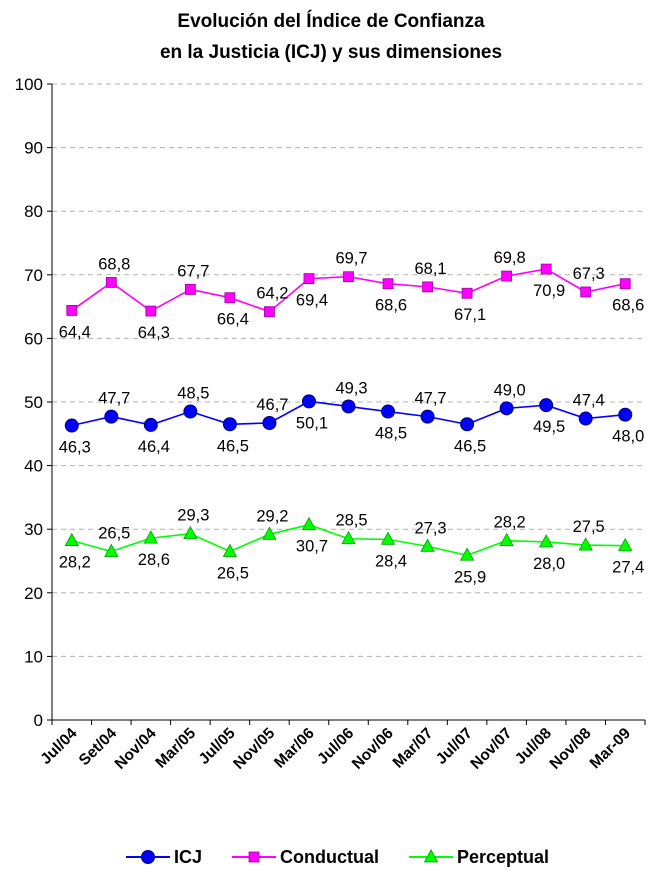  Describe the element at coordinates (431, 269) in the screenshot. I see `data-label-conductual-9: 68,1` at that location.